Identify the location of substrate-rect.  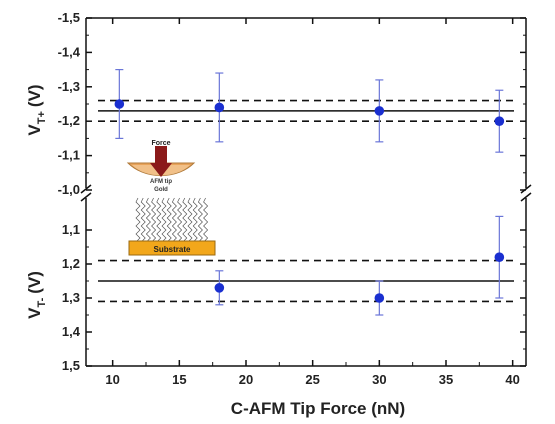
(172, 248).